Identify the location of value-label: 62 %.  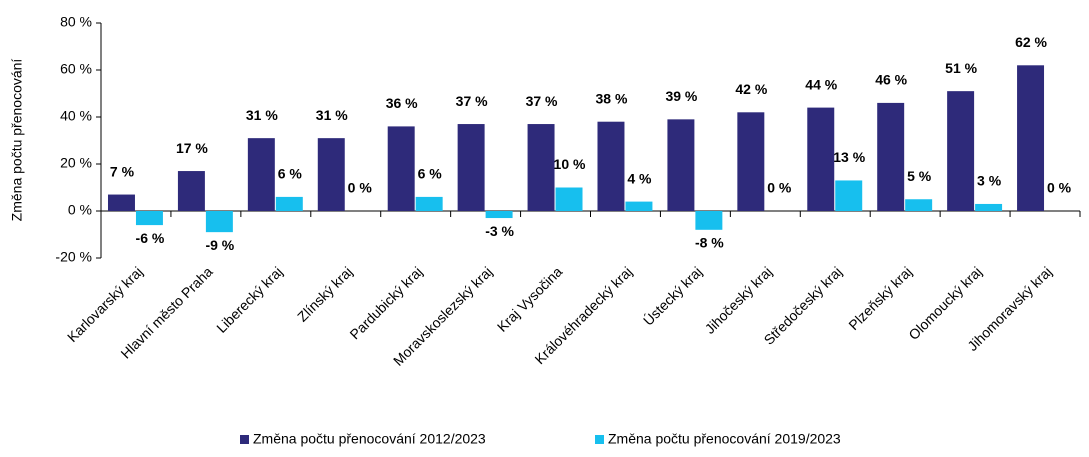
(1031, 42).